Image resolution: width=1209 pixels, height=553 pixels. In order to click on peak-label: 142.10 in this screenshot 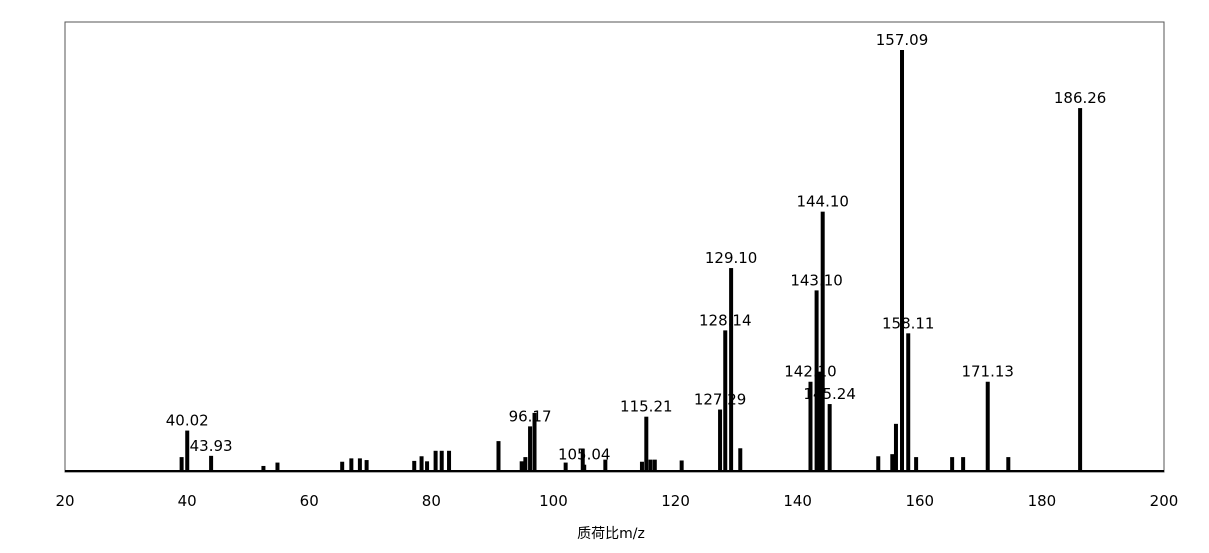, I will do `click(810, 372)`.